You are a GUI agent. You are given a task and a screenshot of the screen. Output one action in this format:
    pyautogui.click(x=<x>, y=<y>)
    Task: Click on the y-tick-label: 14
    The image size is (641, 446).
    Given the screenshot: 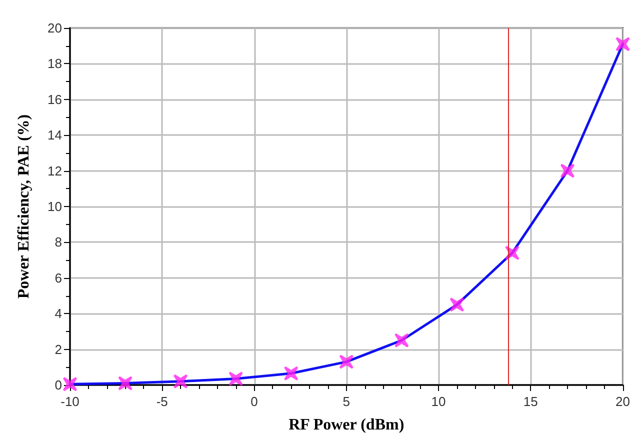 What is the action you would take?
    pyautogui.click(x=55, y=135)
    